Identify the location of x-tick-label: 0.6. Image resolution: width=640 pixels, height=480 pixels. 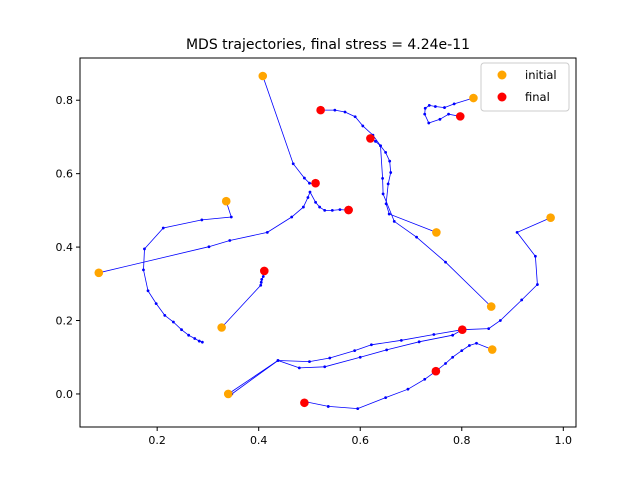
(360, 440).